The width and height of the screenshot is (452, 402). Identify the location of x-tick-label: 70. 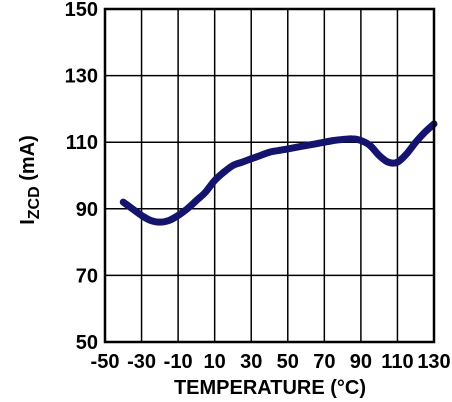
(324, 362).